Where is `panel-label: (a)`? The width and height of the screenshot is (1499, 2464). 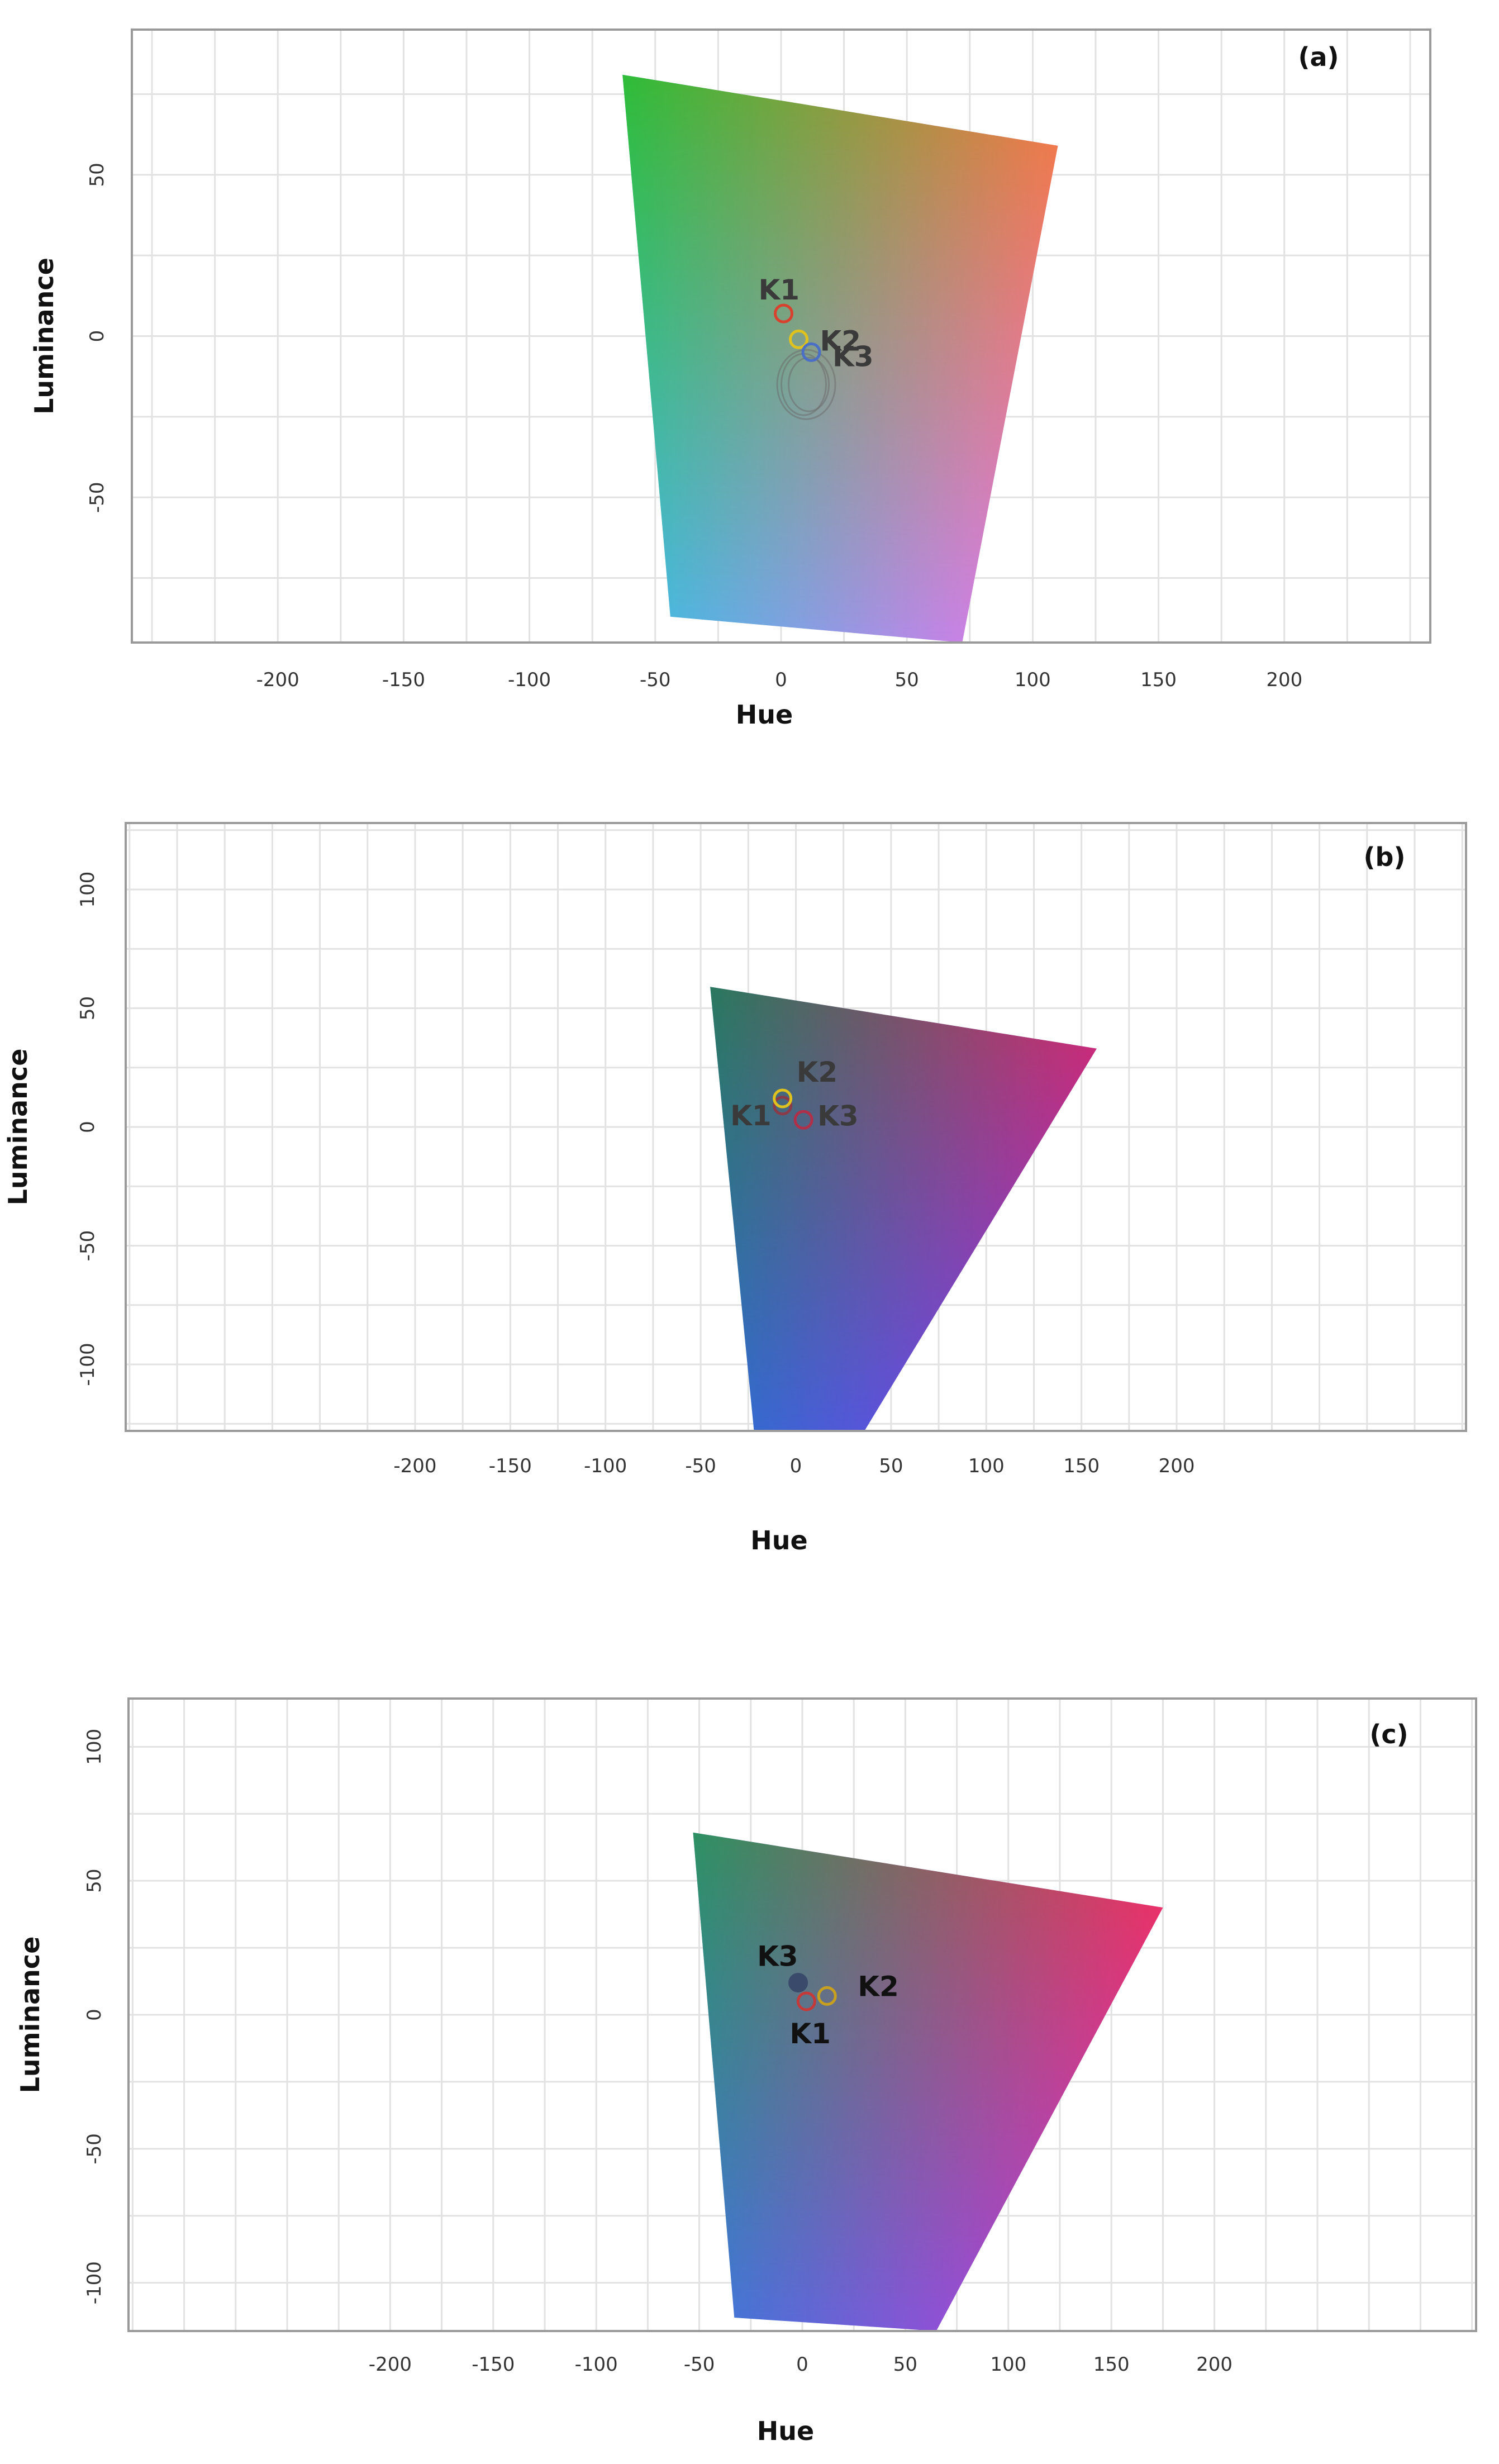
panel-label: (a) is located at coordinates (1318, 57).